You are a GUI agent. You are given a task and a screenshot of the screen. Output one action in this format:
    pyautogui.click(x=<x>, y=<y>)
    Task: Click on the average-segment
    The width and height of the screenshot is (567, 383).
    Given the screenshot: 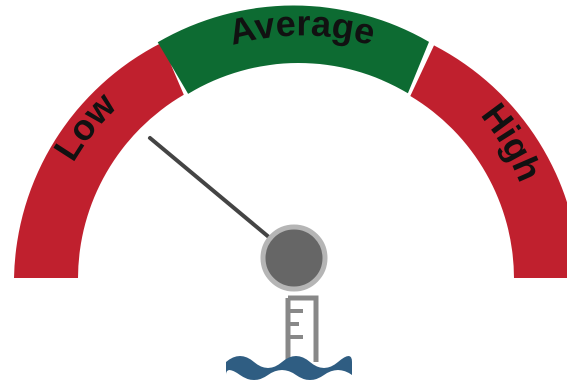 What is the action you would take?
    pyautogui.click(x=293, y=49)
    